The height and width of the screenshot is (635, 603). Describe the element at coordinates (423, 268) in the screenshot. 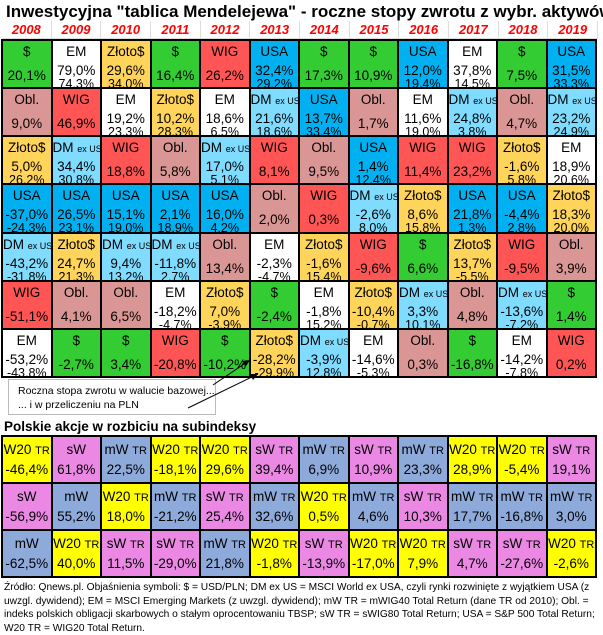

I see `return-base-currency: 6,6%` at that location.